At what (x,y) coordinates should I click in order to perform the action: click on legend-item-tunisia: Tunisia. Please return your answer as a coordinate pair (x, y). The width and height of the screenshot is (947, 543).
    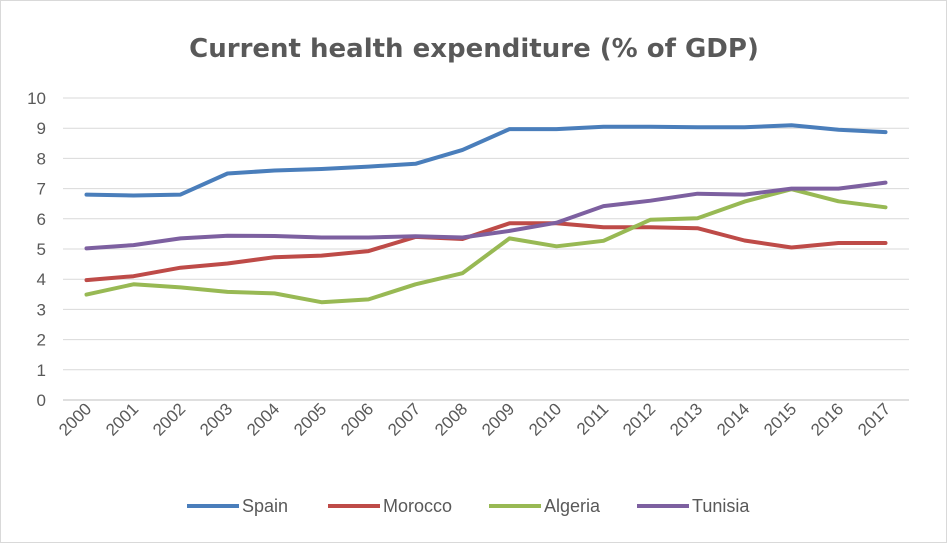
    Looking at the image, I should click on (693, 506).